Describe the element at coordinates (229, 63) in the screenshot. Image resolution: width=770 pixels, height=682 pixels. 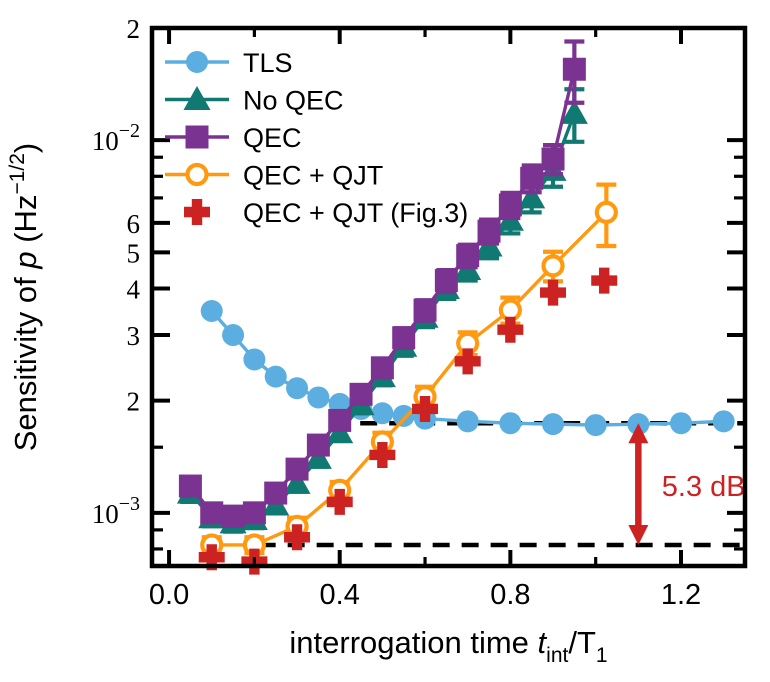
I see `legend-item-tls: TLS` at that location.